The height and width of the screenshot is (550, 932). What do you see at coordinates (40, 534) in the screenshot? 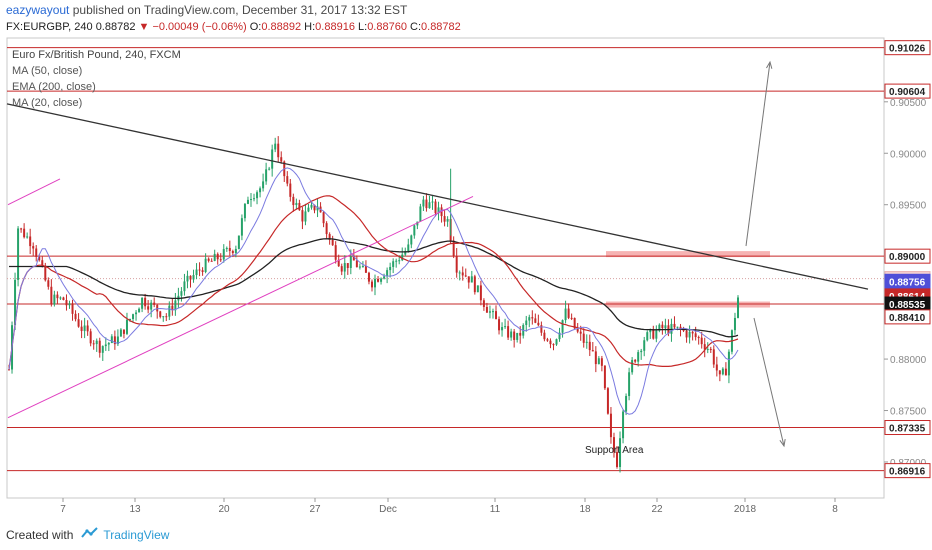
I see `created-with-text: Created with` at bounding box center [40, 534].